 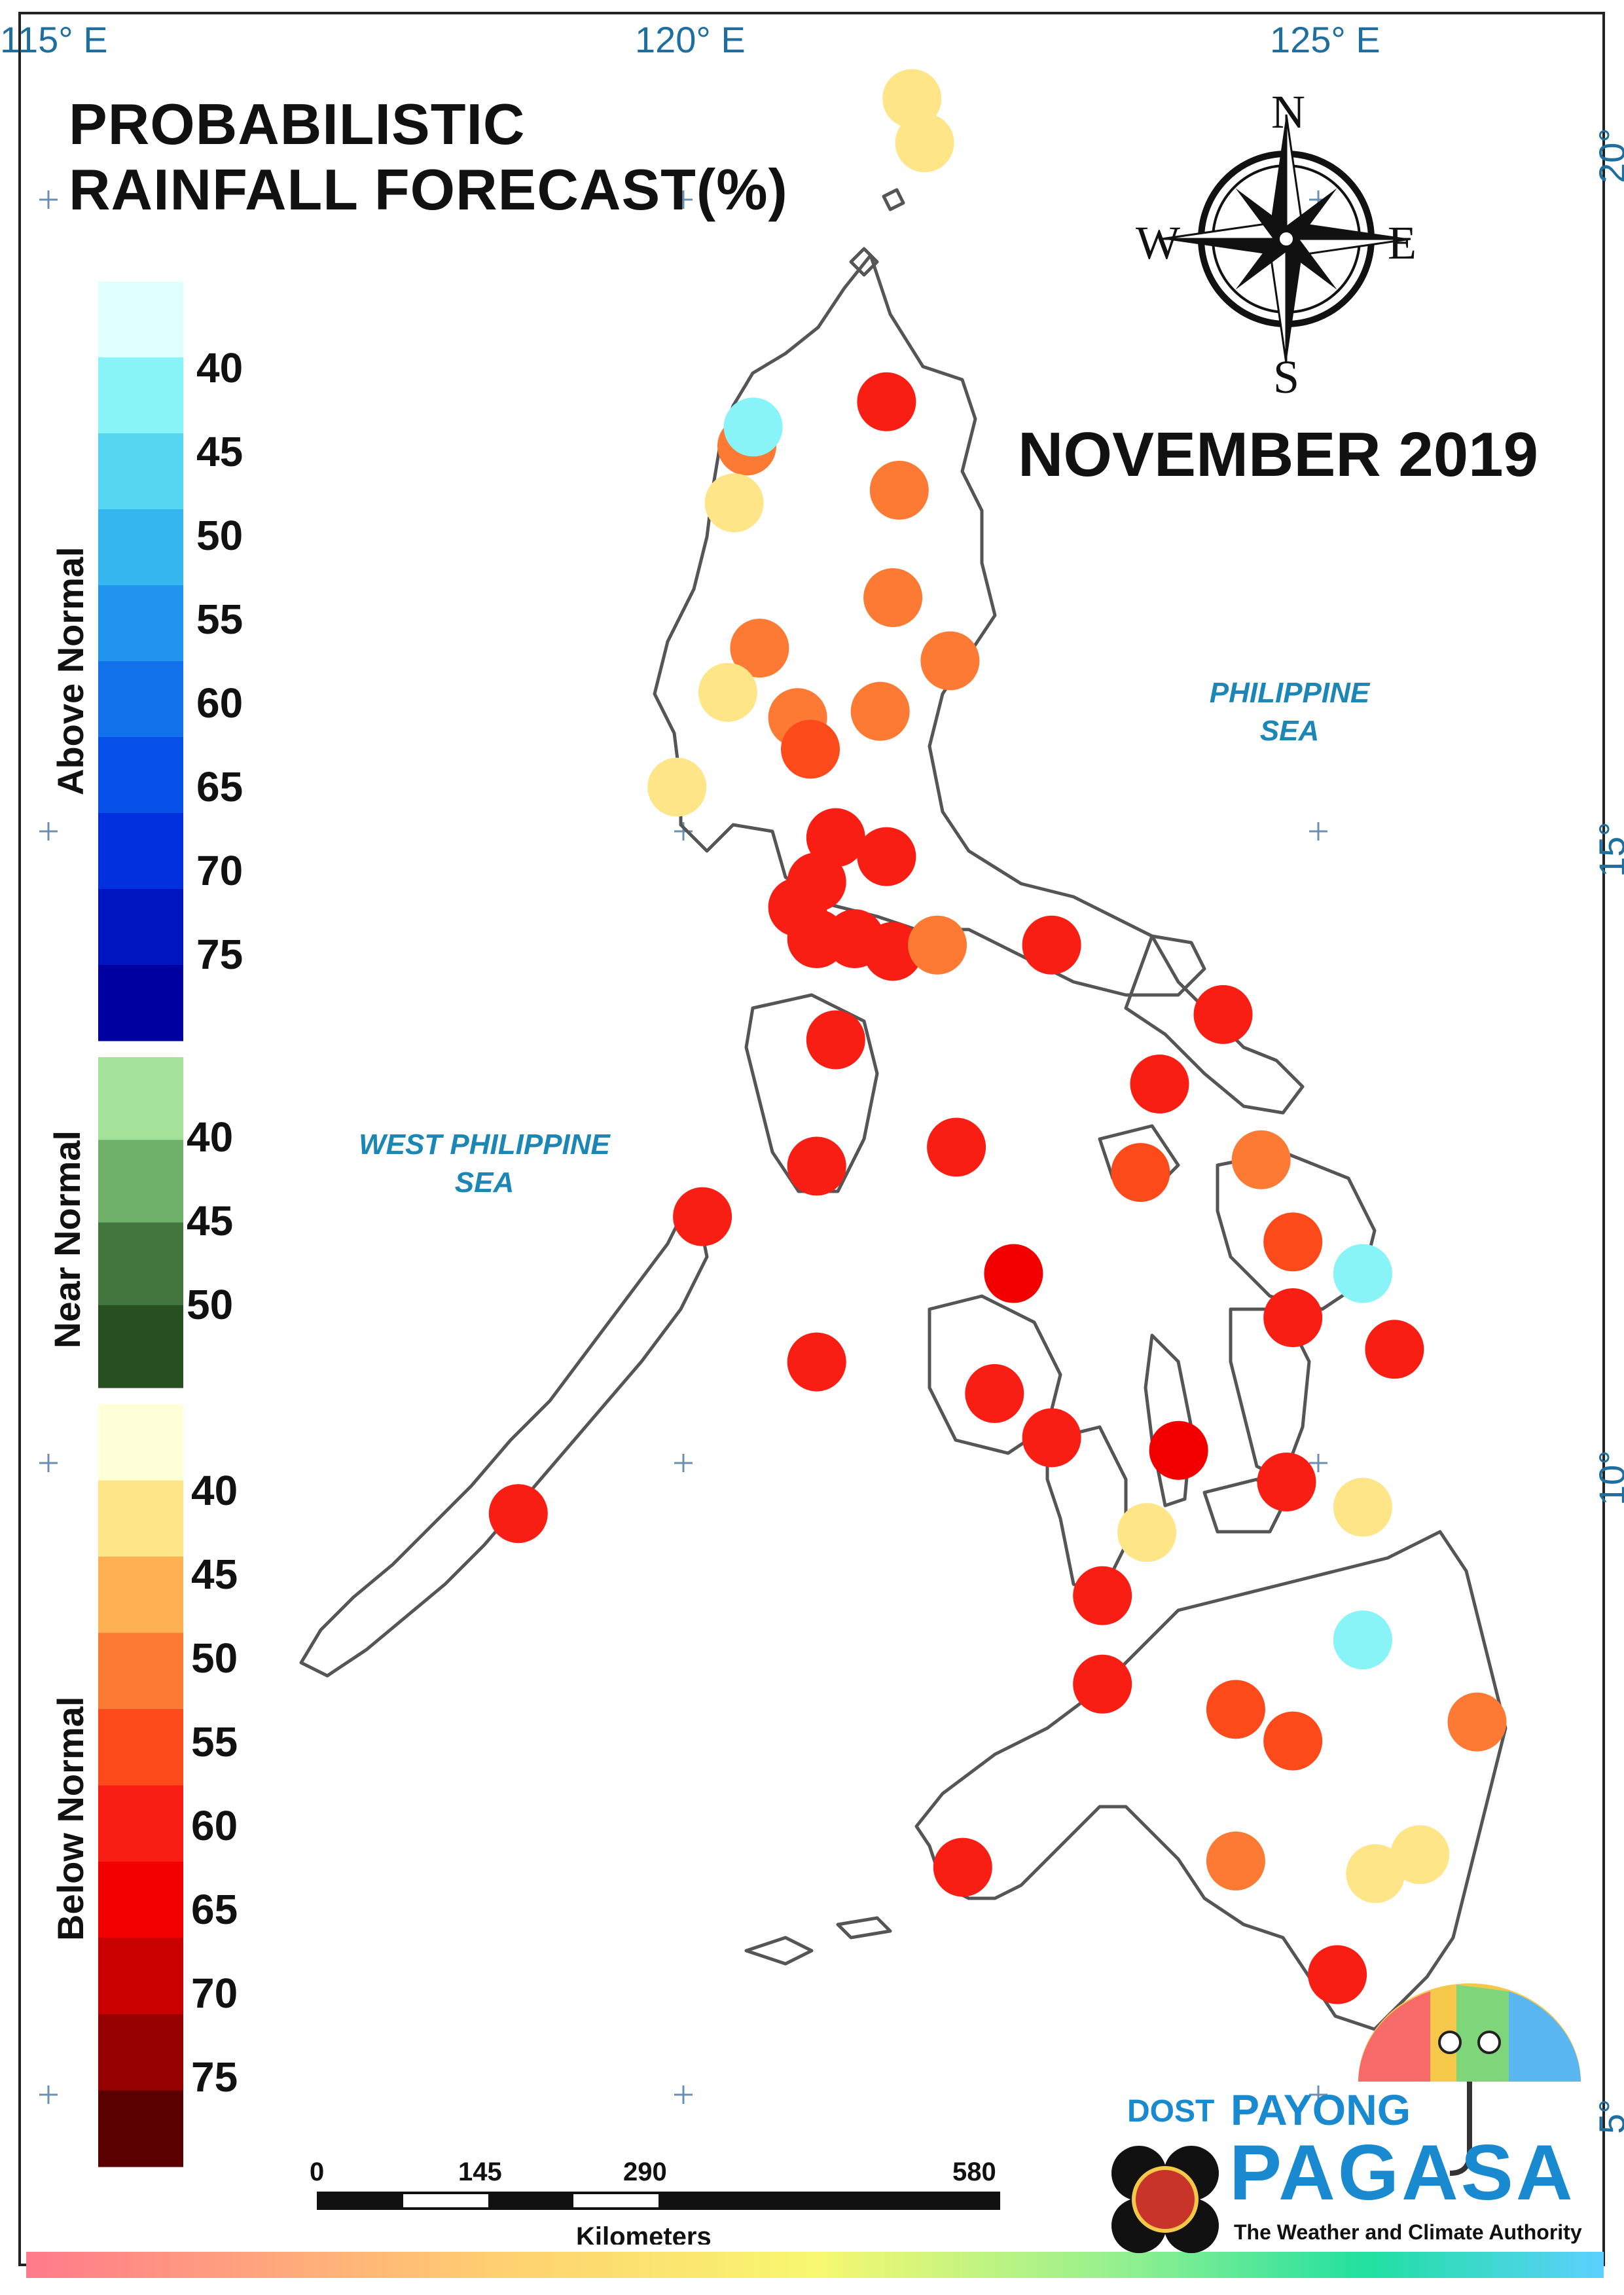 I want to click on lat-label-20: 20° N, so click(x=1607, y=156).